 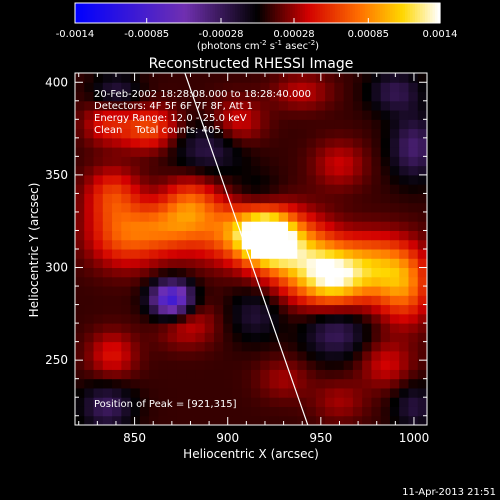 What do you see at coordinates (146, 34) in the screenshot?
I see `colorbar-tick-label: -0.00085` at bounding box center [146, 34].